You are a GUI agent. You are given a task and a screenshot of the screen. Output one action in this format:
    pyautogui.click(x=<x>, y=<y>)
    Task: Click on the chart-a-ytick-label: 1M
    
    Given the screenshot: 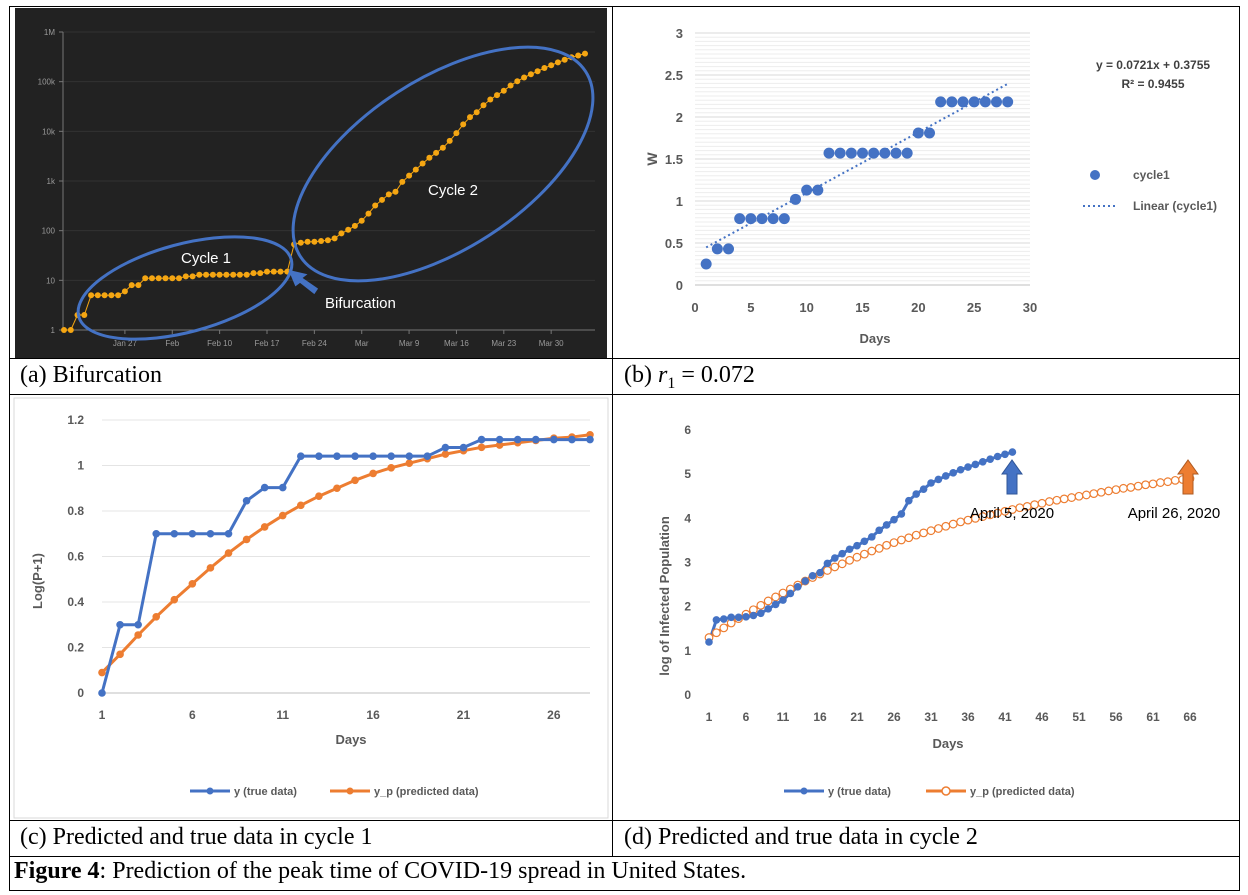 What is the action you would take?
    pyautogui.click(x=49, y=32)
    